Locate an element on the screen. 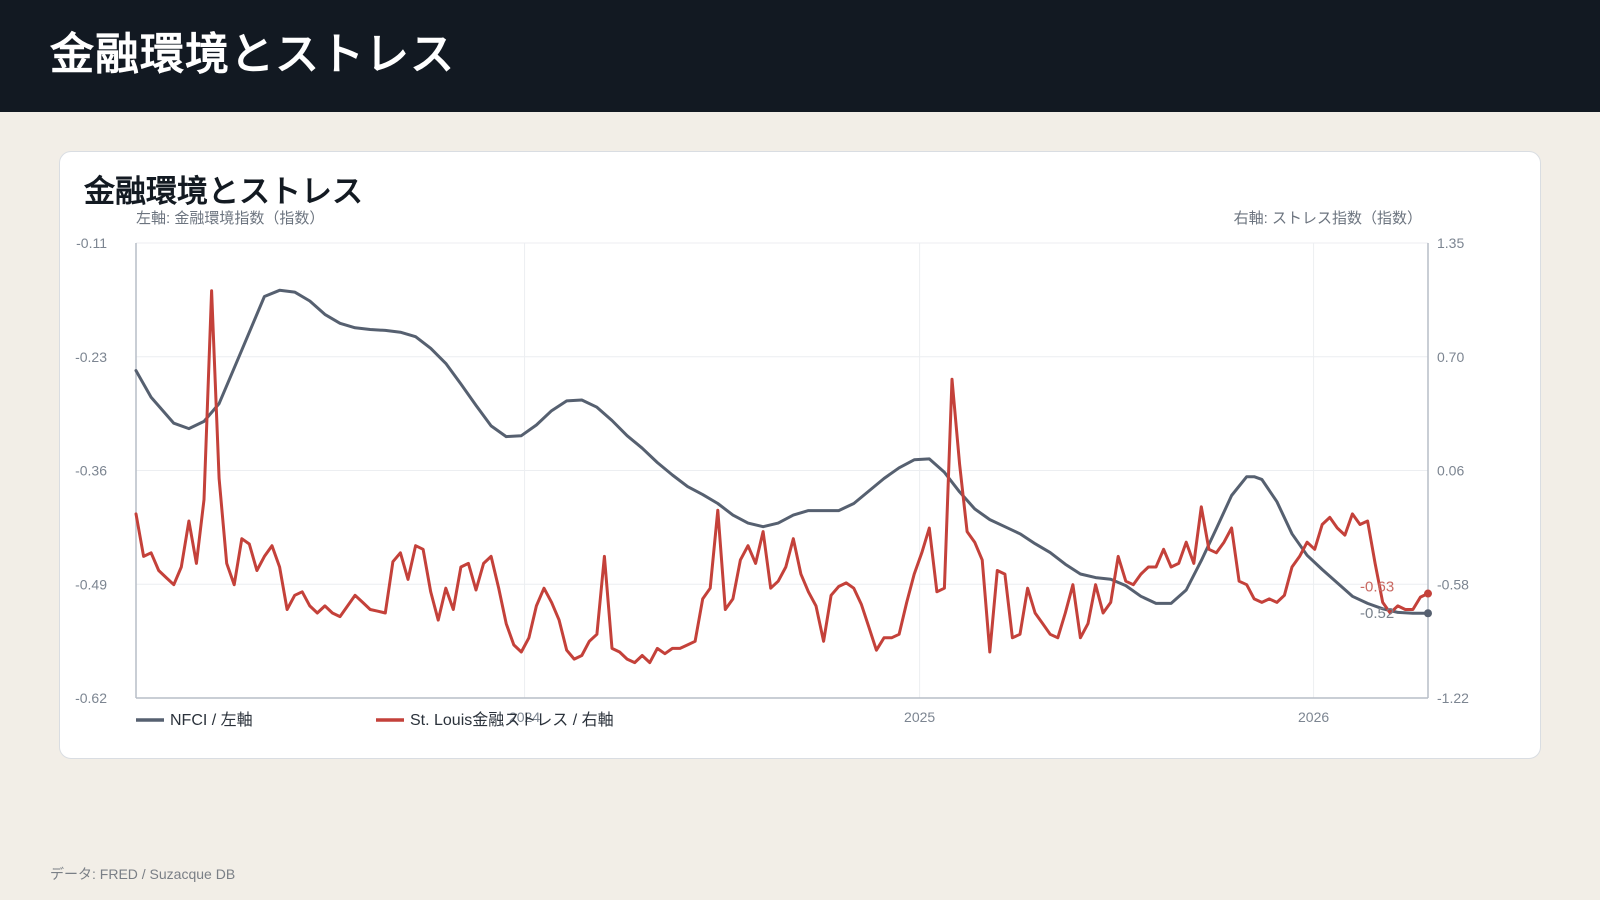  series-end-marker-nfci is located at coordinates (1428, 613).